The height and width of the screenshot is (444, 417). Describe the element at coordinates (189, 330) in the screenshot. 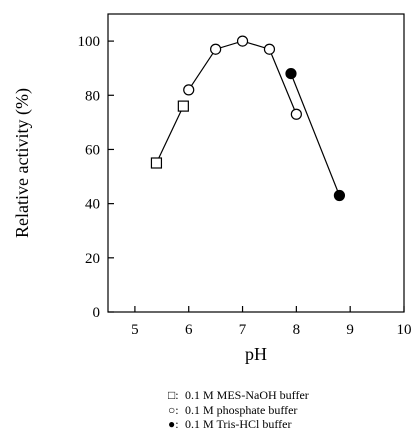

I see `x-tick-label: 6` at that location.